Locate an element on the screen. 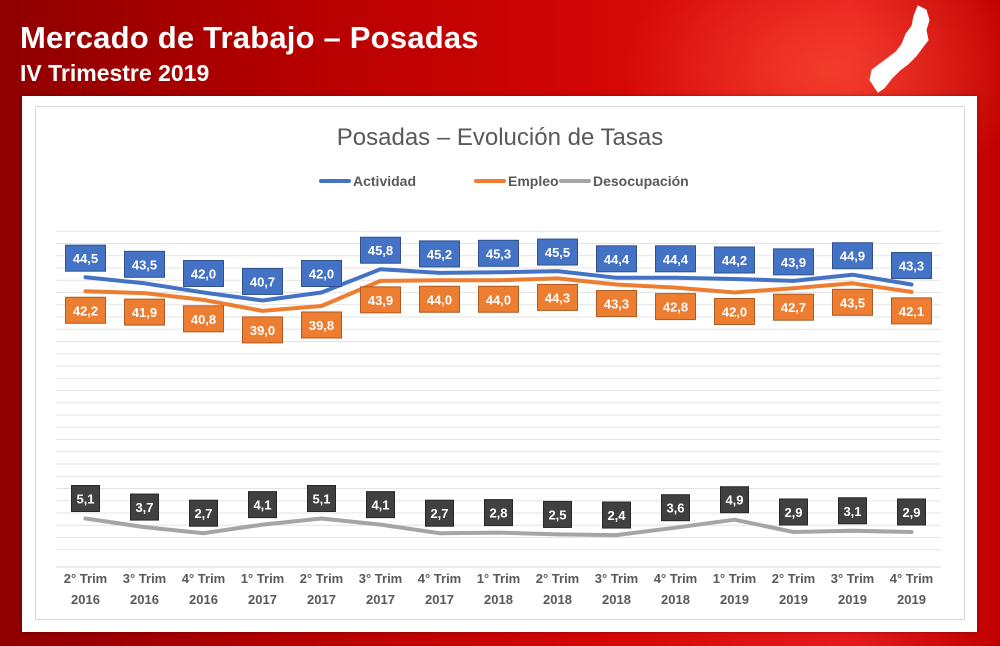 The width and height of the screenshot is (1000, 646). data-label-text: 42,2 is located at coordinates (85, 310).